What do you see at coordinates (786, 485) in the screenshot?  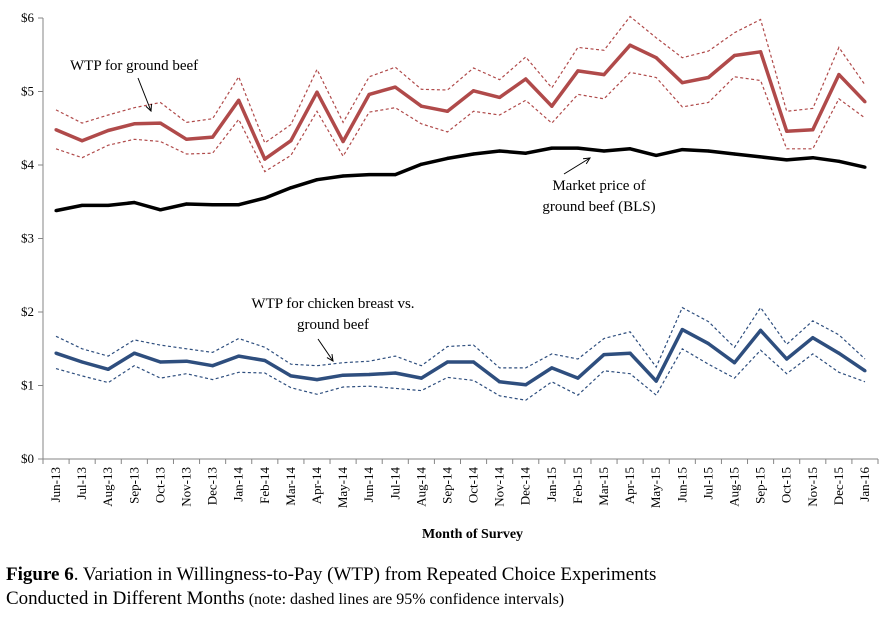 I see `x-tick-label: Oct-15` at bounding box center [786, 485].